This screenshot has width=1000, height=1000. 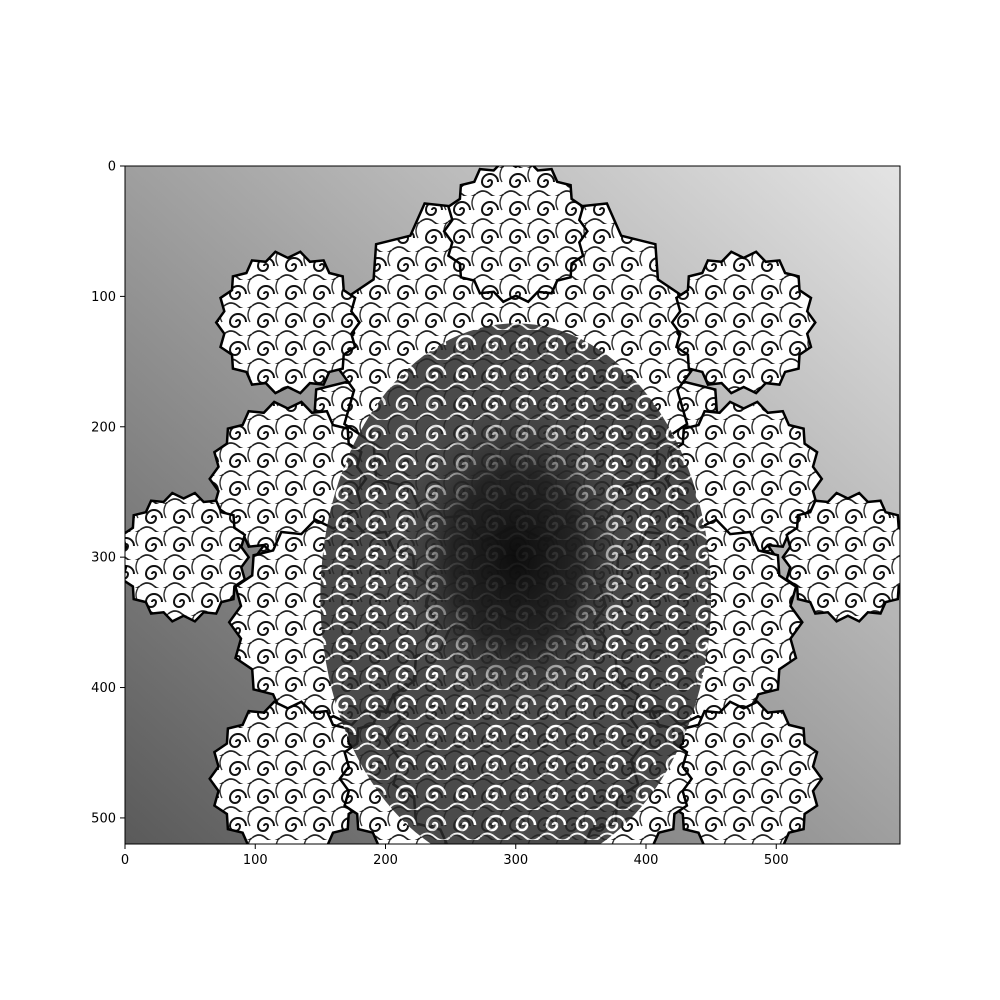 What do you see at coordinates (455, 856) in the screenshot?
I see `x-axis: 0 100 200 300 400 500` at bounding box center [455, 856].